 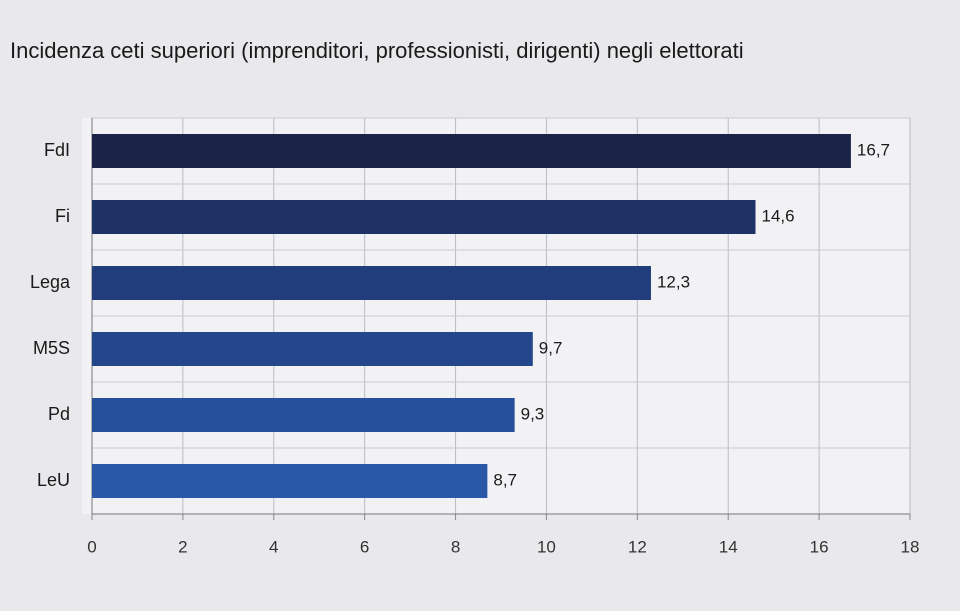 I want to click on value-label: 9,3, so click(x=533, y=413).